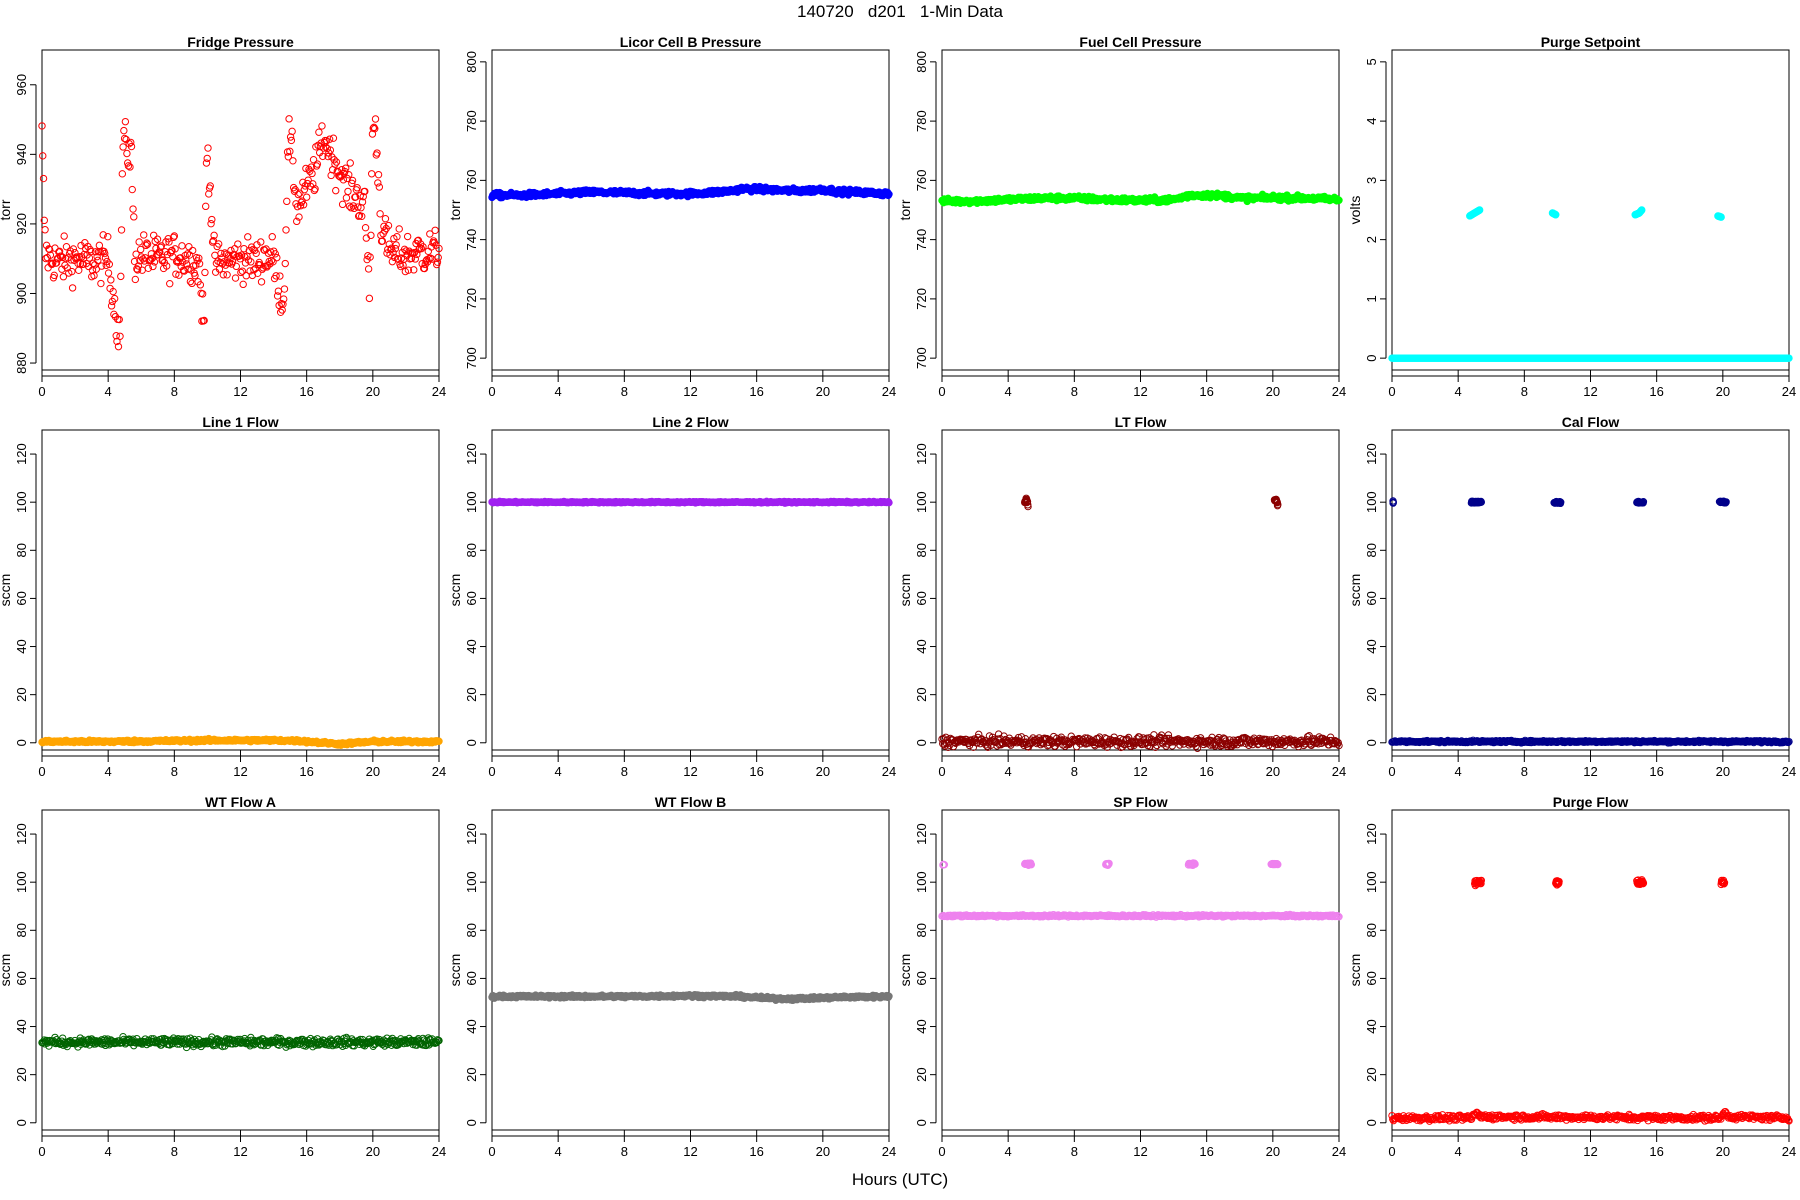  Describe the element at coordinates (1140, 422) in the screenshot. I see `chart-title: LT Flow` at that location.